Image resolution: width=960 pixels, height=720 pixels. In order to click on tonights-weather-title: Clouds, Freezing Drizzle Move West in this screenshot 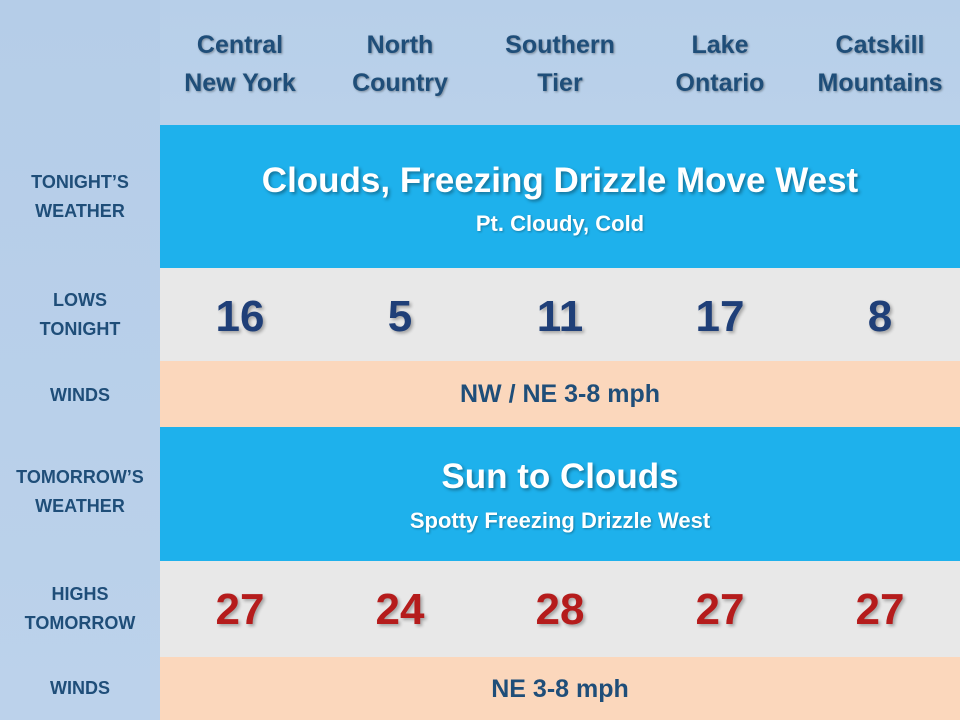, I will do `click(560, 180)`.